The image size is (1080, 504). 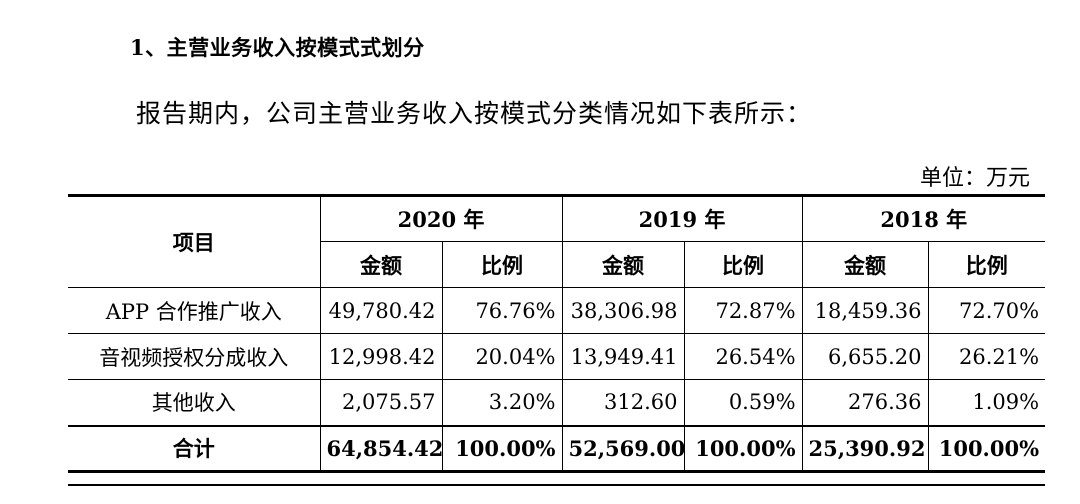 I want to click on ratio-cell: 26.21%, so click(x=986, y=356).